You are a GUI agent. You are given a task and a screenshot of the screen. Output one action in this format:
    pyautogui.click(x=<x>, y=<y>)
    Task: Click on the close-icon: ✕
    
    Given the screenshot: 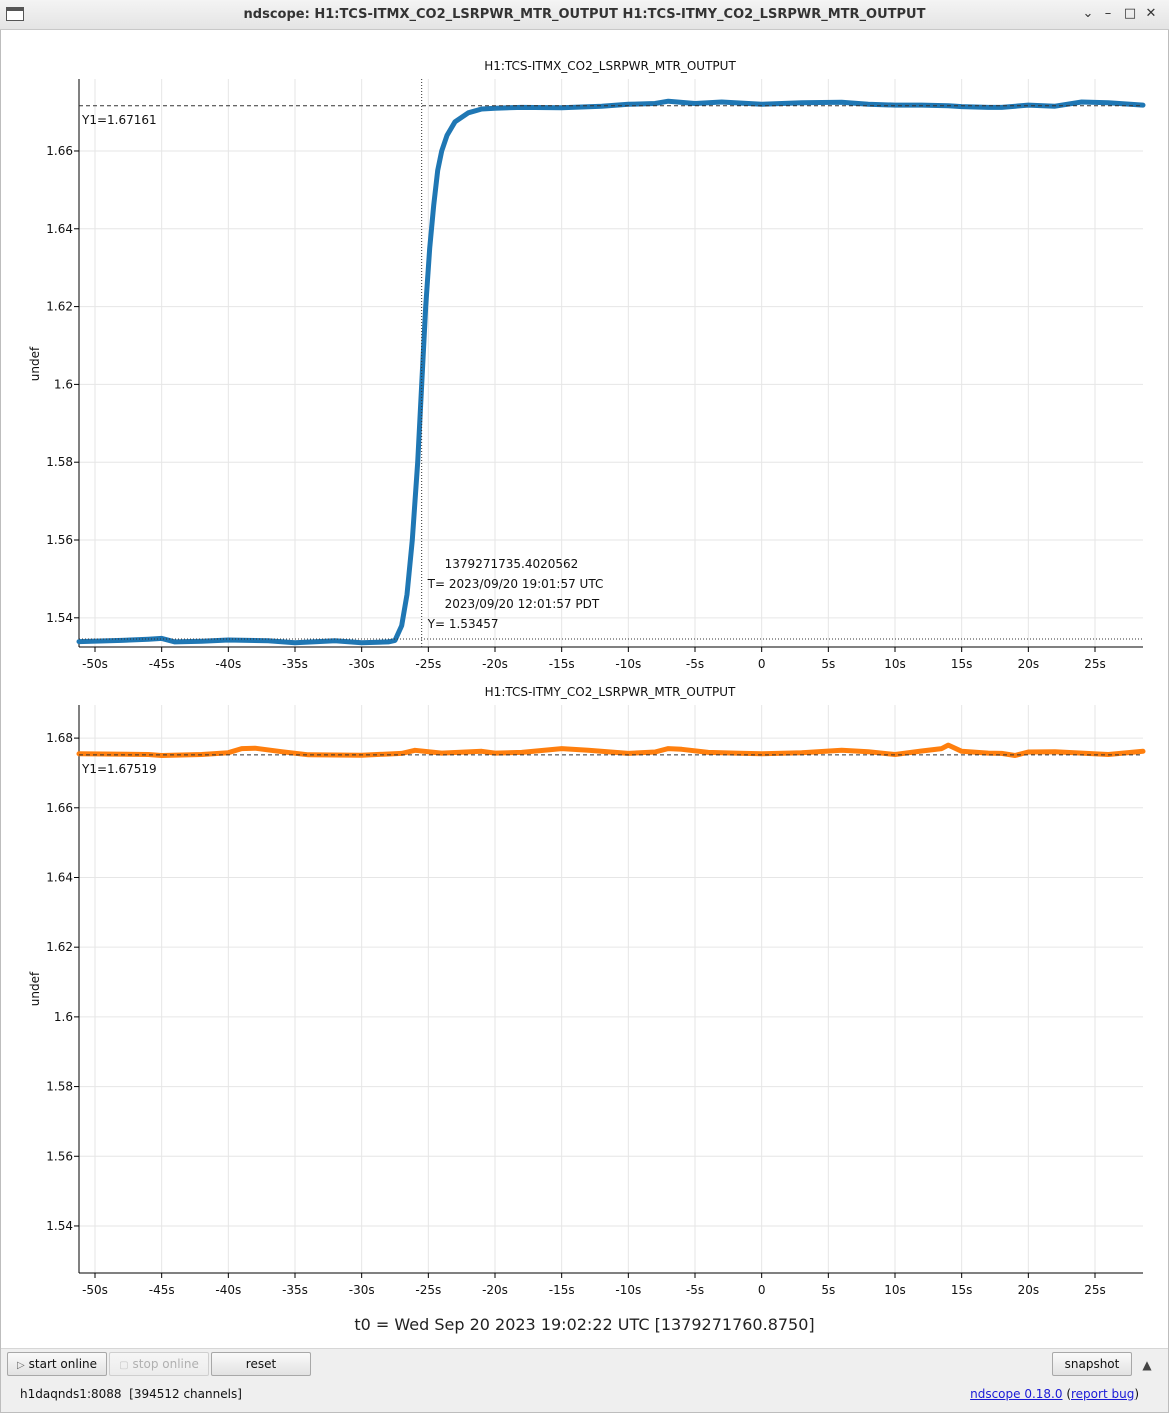 What is the action you would take?
    pyautogui.click(x=1151, y=13)
    